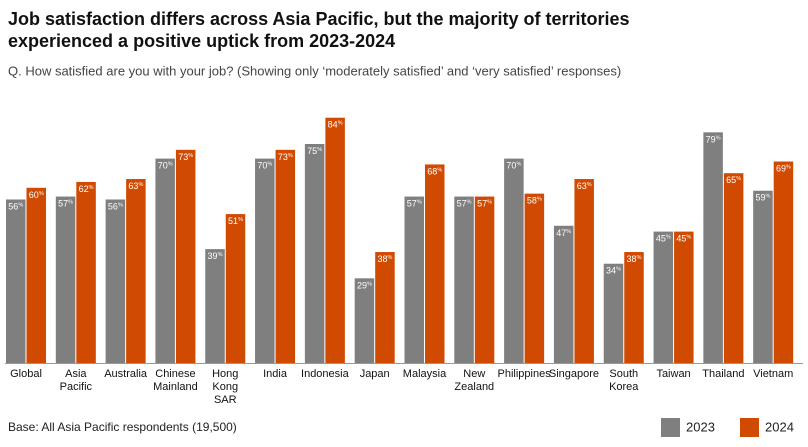 This screenshot has height=447, width=808. I want to click on value-label: 34%, so click(613, 271).